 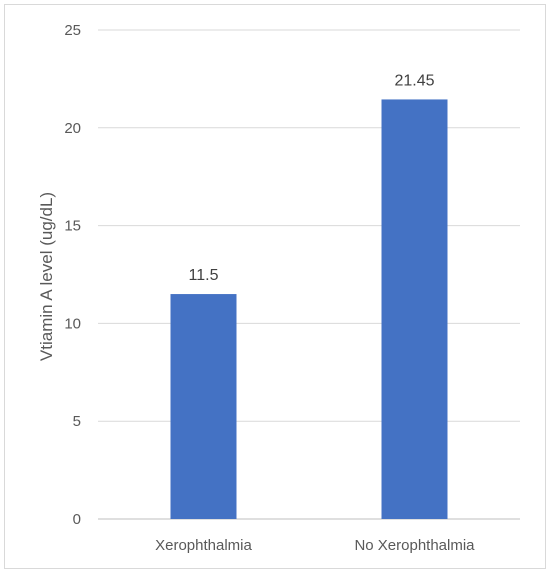 I want to click on y-axis-ticks: 0 5 10 15 20 25, so click(x=72, y=275).